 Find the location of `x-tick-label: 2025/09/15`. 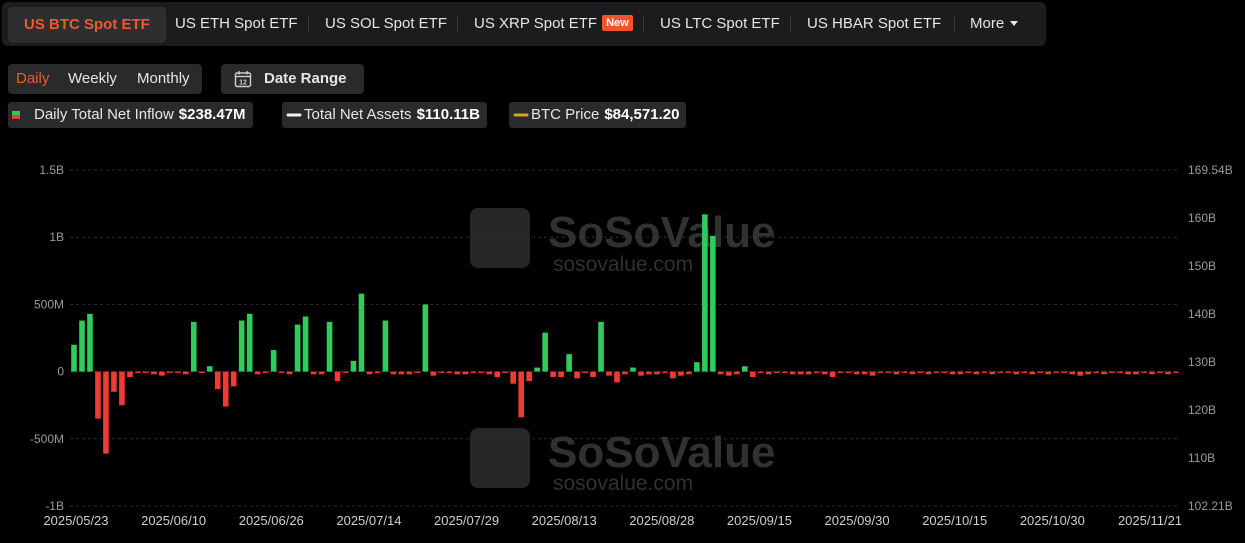

x-tick-label: 2025/09/15 is located at coordinates (759, 520).